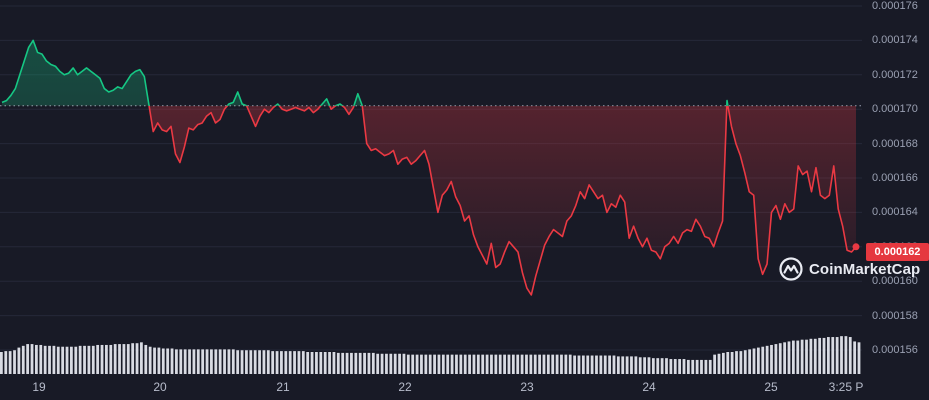  What do you see at coordinates (895, 74) in the screenshot?
I see `y-tick-label: 0.000172` at bounding box center [895, 74].